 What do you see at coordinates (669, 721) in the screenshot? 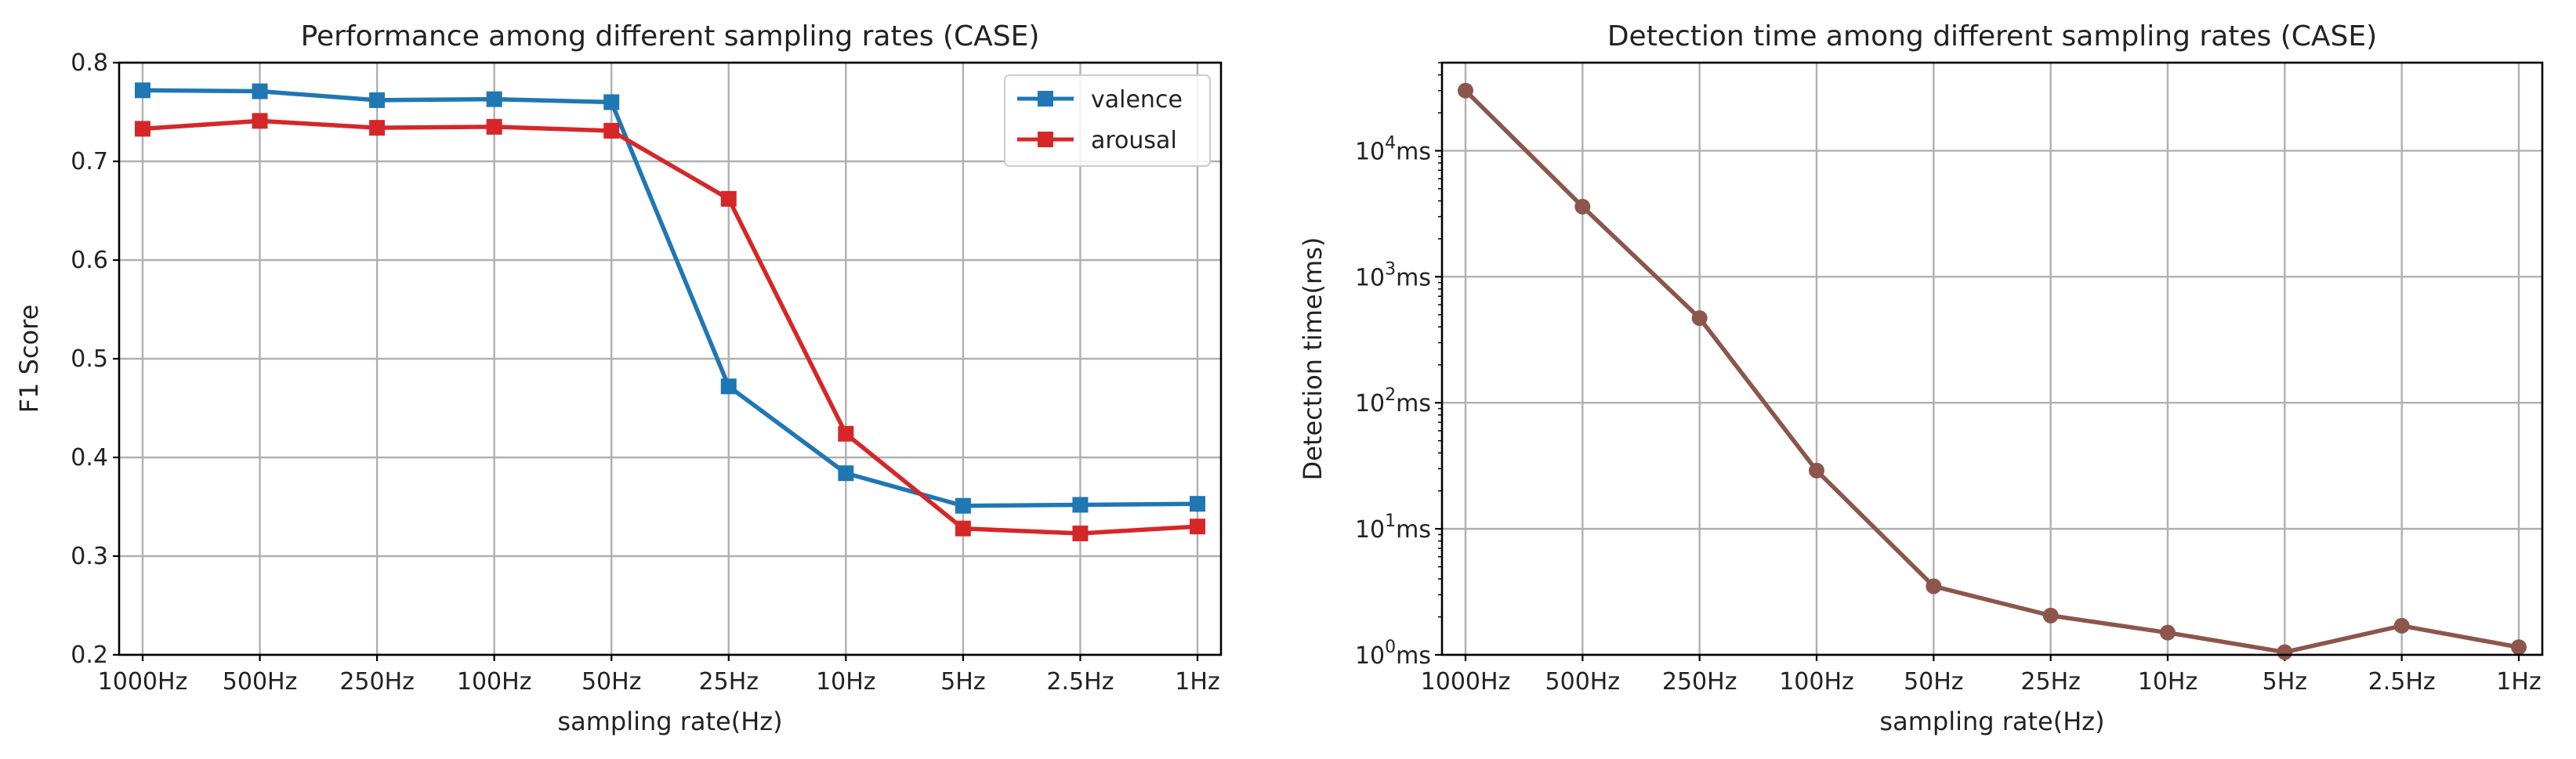
I see `chart1-x-axis-label: sampling rate(Hz)` at bounding box center [669, 721].